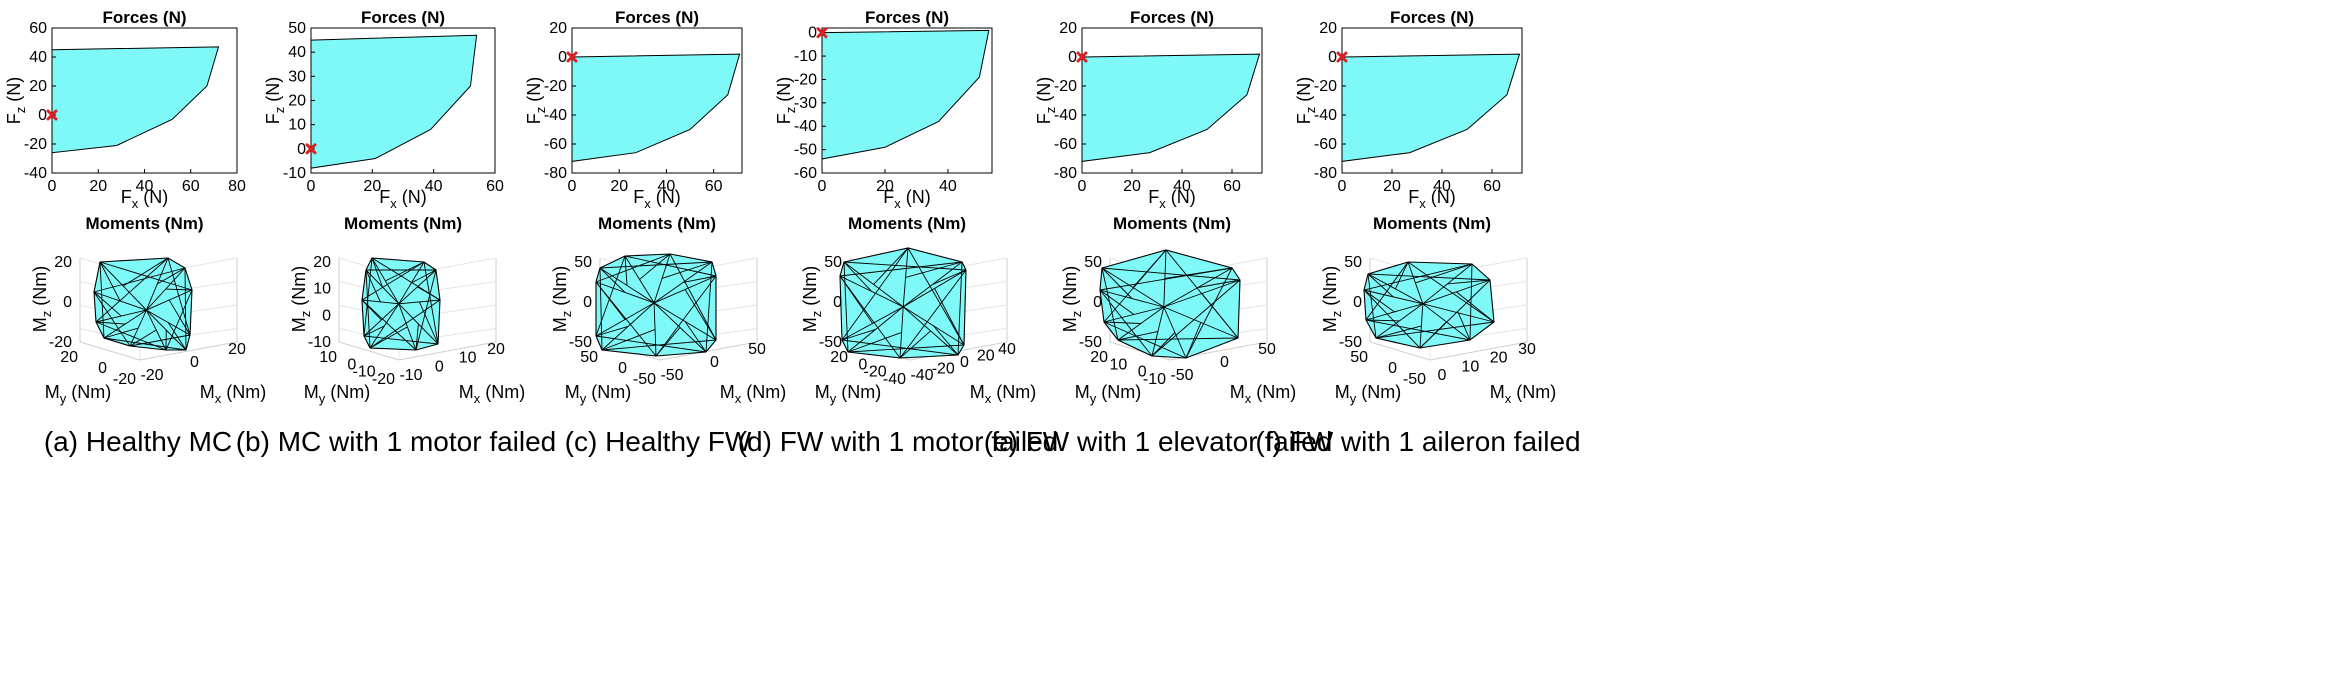 The image size is (2330, 696). Describe the element at coordinates (805, 103) in the screenshot. I see `y-tick-label: -30` at that location.